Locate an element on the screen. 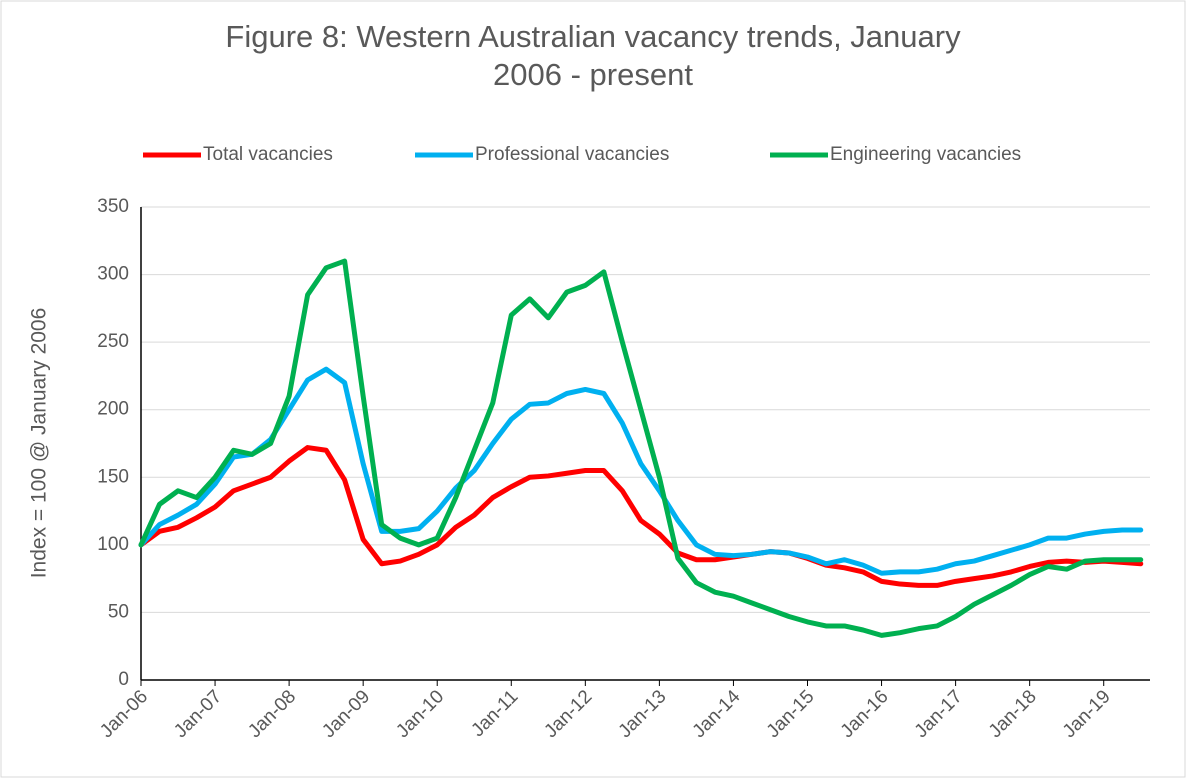 The image size is (1186, 778). y-tick-label: 300 is located at coordinates (113, 274).